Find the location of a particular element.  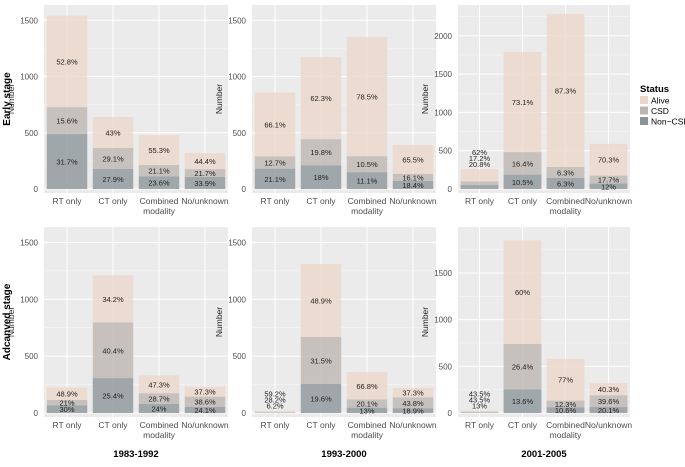

data-label-noncsd: 13% is located at coordinates (479, 406).